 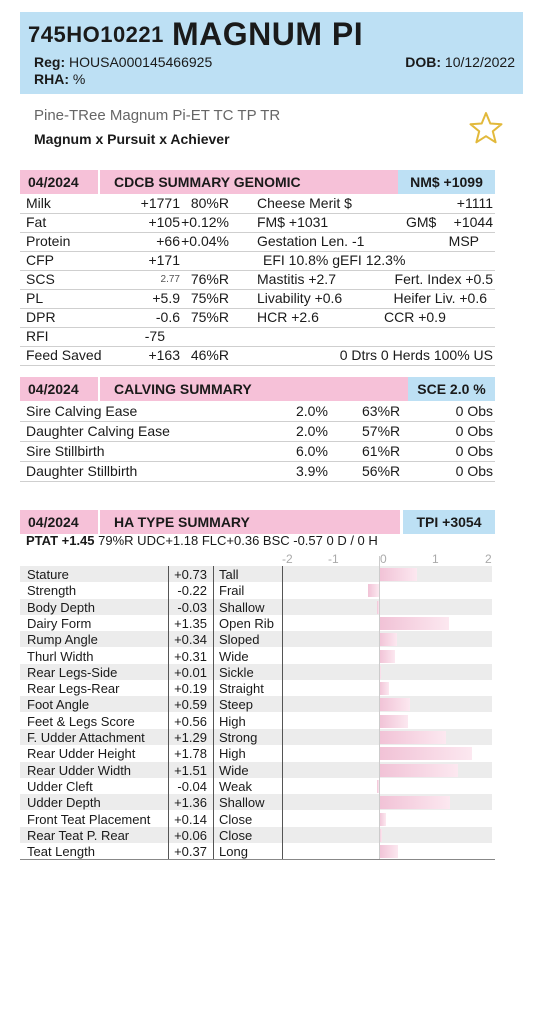 I want to click on trait-value: +1.36, so click(x=190, y=803).